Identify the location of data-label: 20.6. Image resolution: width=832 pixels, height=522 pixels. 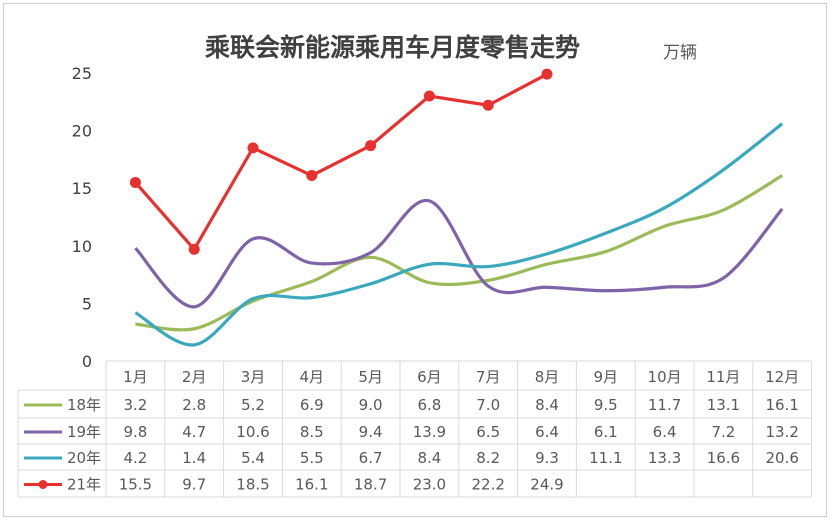
(781, 458).